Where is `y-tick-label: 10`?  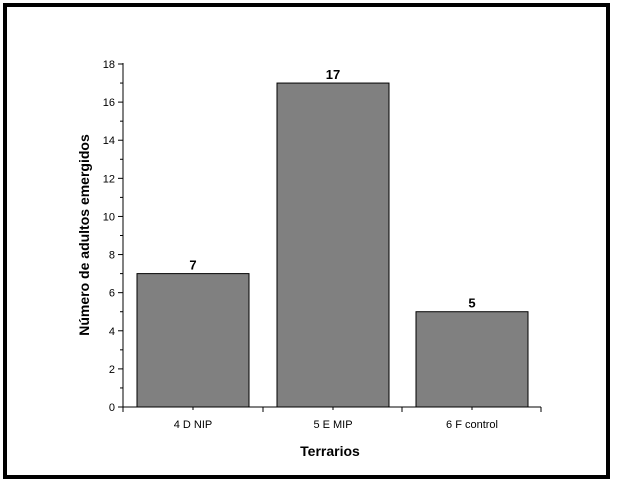
y-tick-label: 10 is located at coordinates (109, 217).